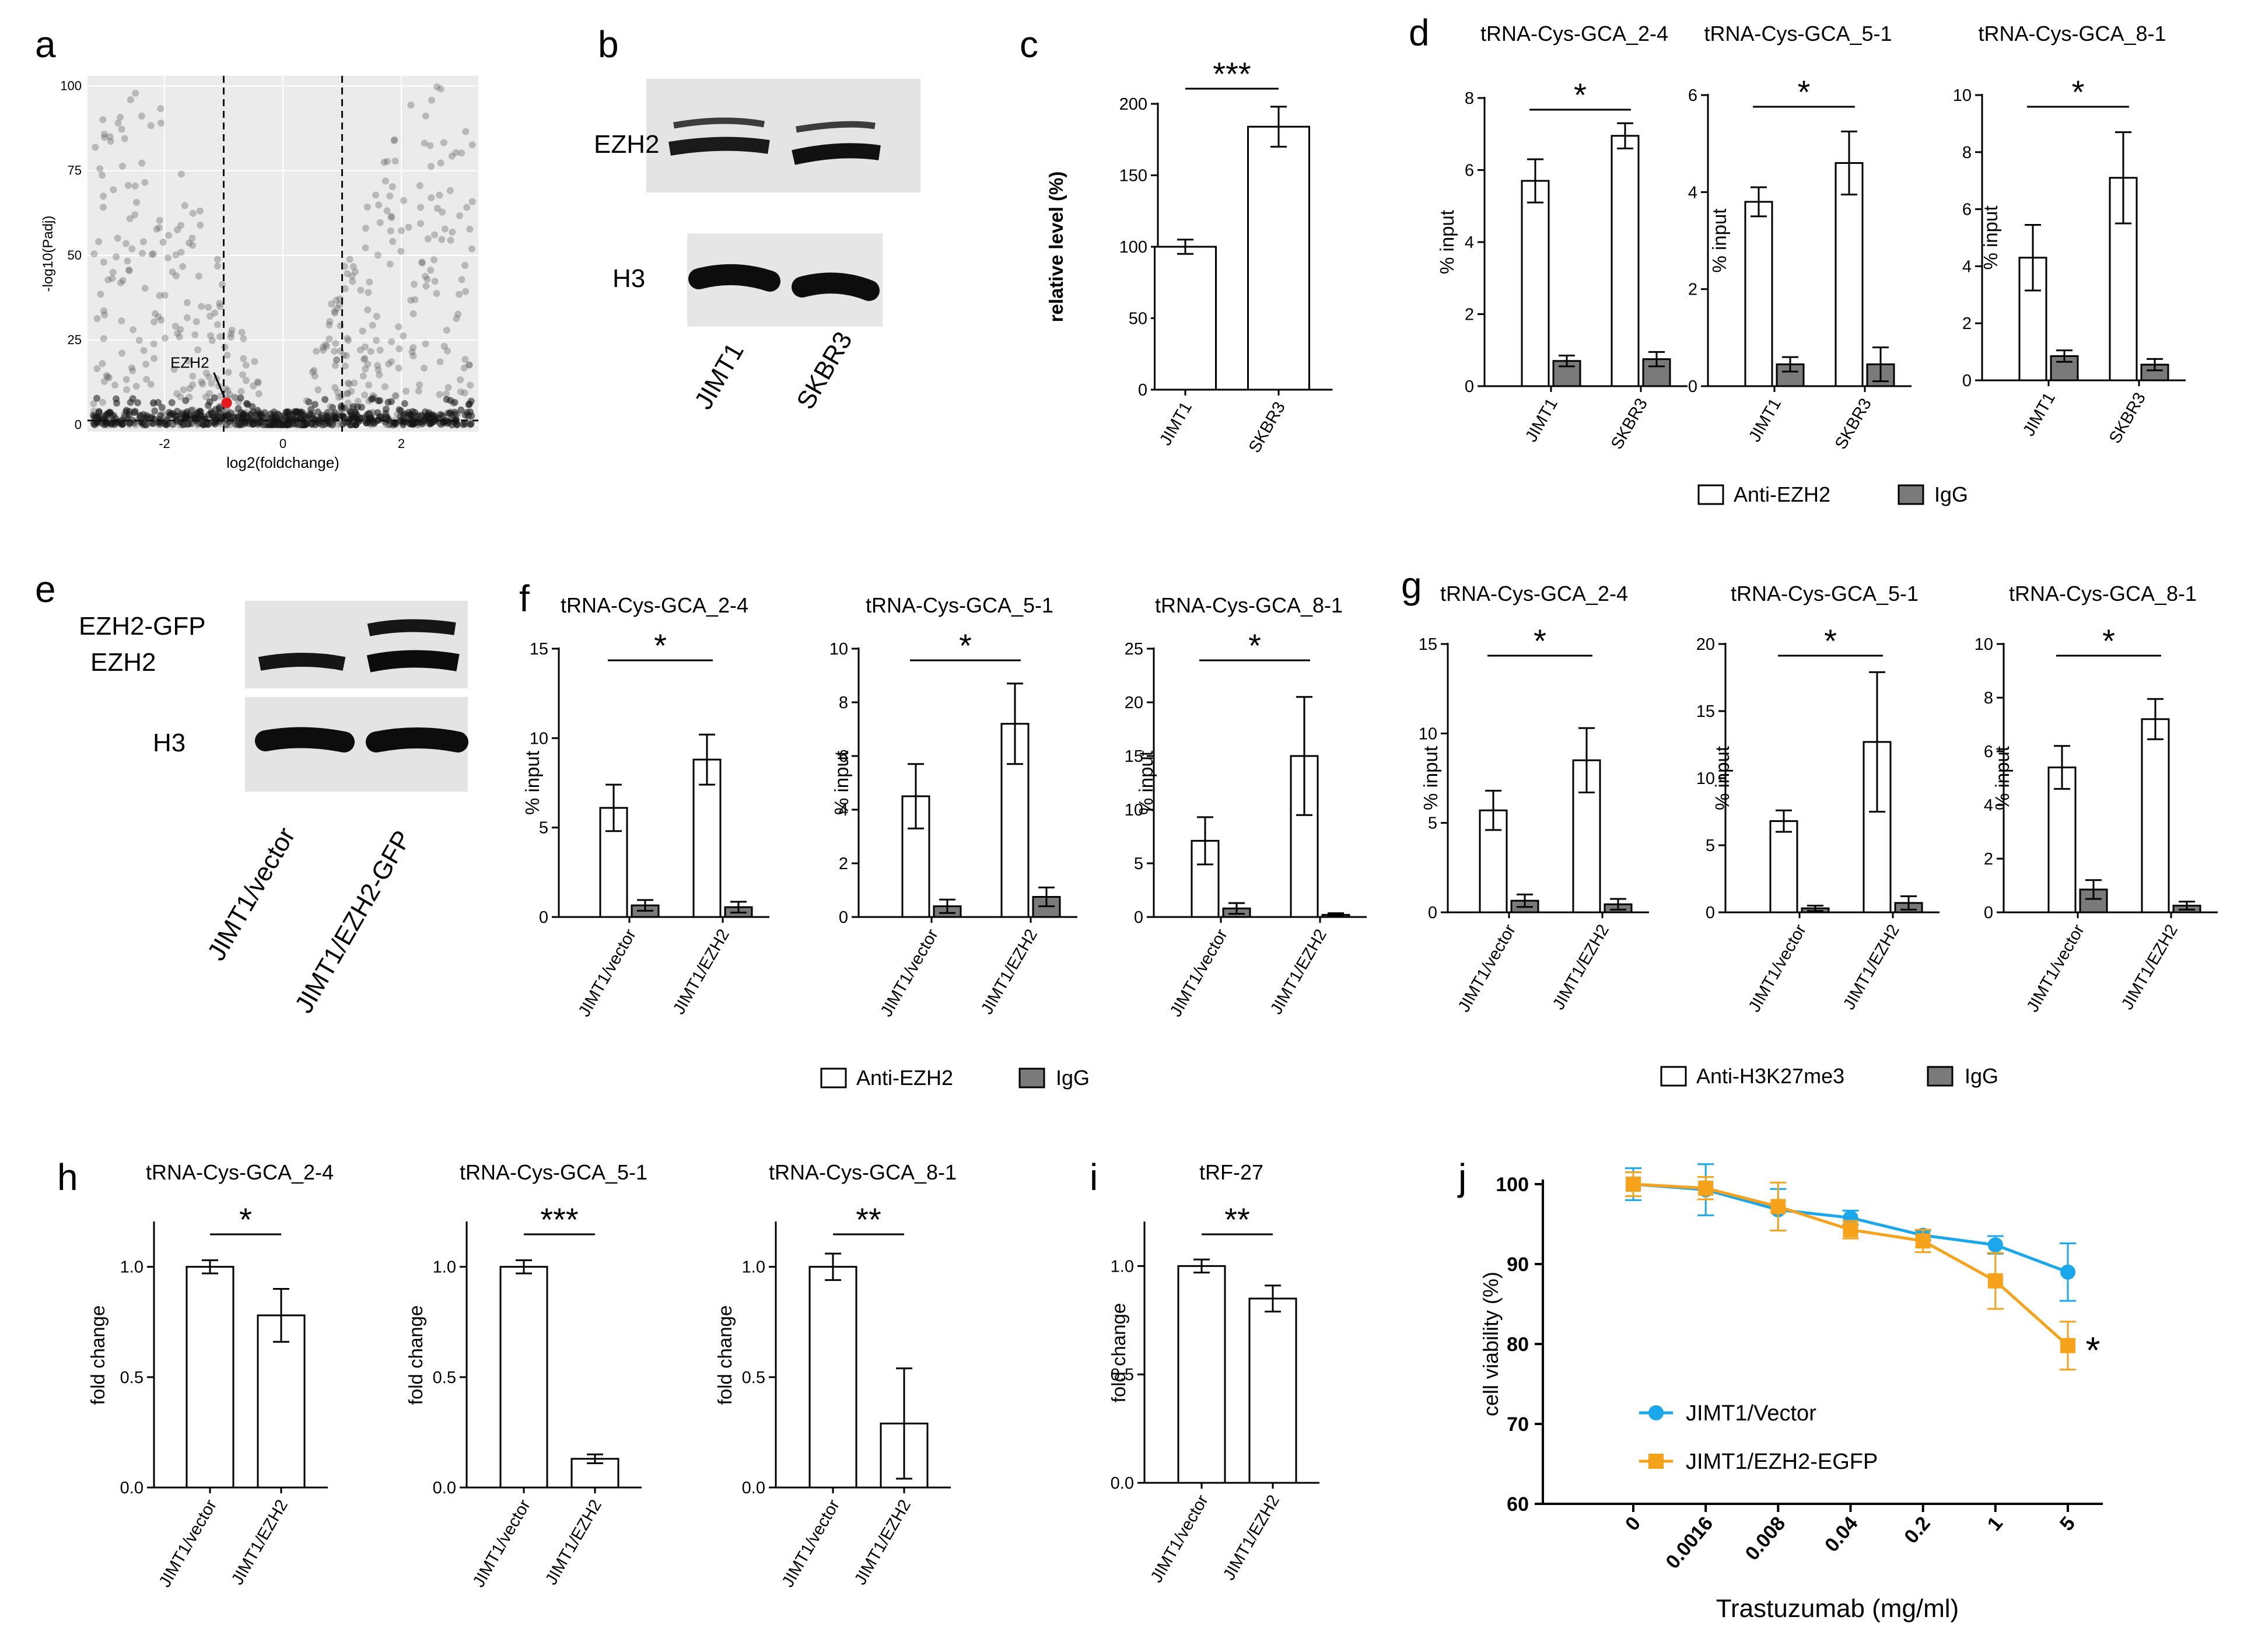 Image resolution: width=2258 pixels, height=1652 pixels. Describe the element at coordinates (260, 1542) in the screenshot. I see `x-tick-label: JIMT1/EZH2` at that location.